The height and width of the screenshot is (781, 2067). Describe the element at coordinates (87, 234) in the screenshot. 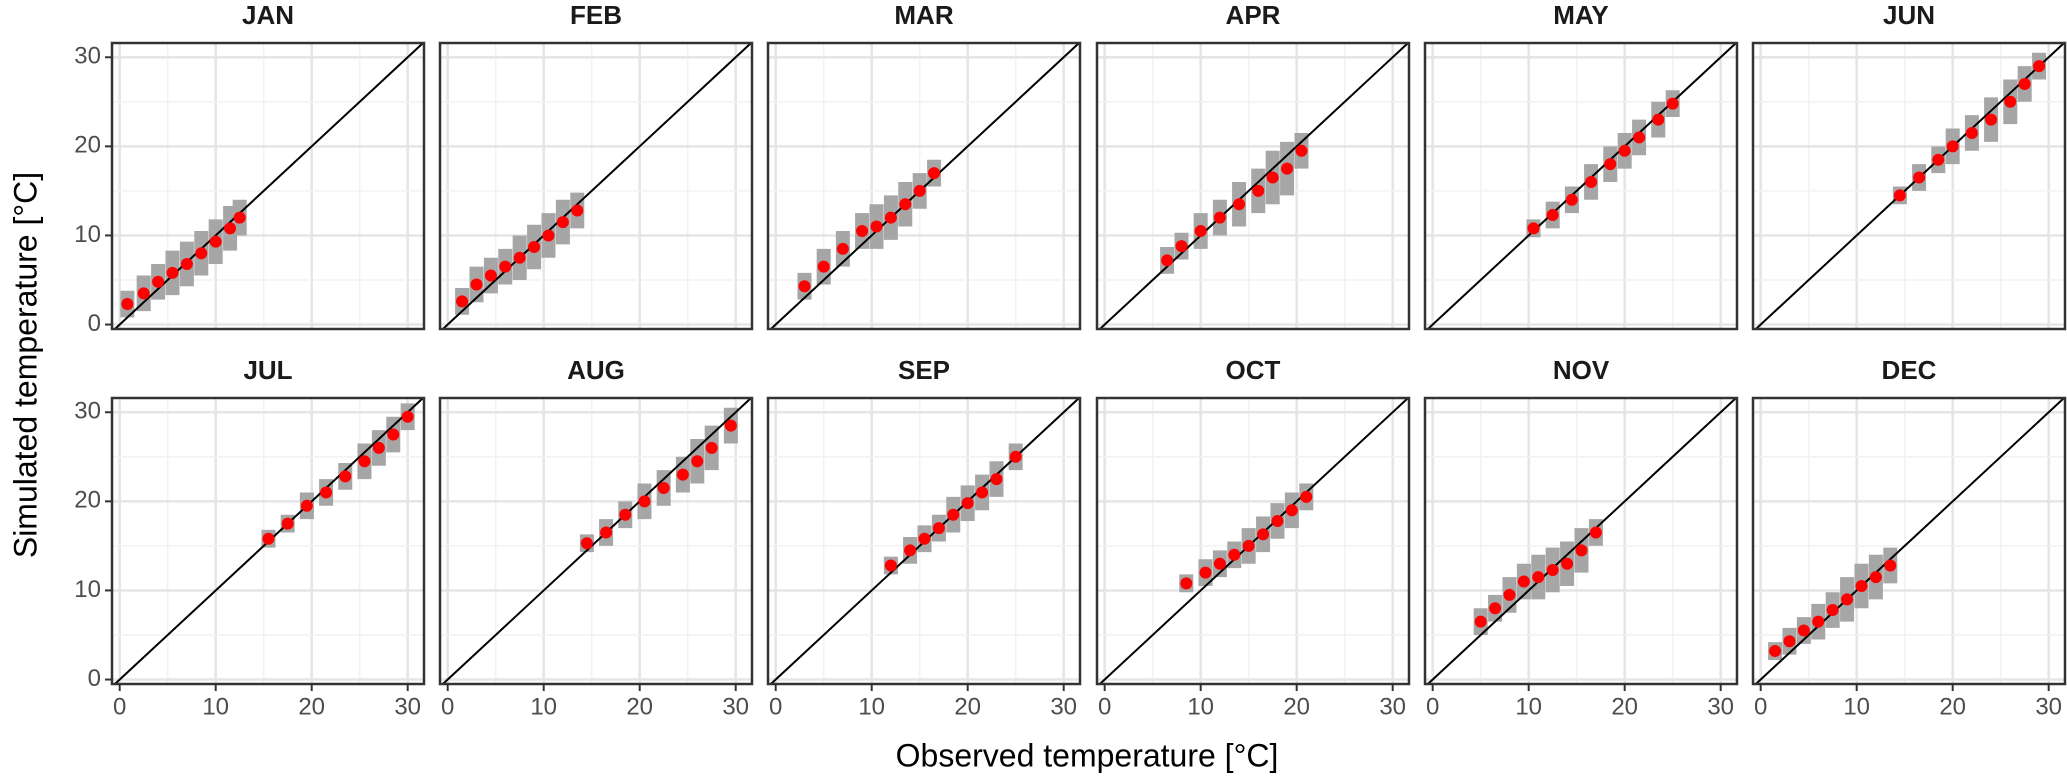

I see `y-tick-label: 10` at that location.